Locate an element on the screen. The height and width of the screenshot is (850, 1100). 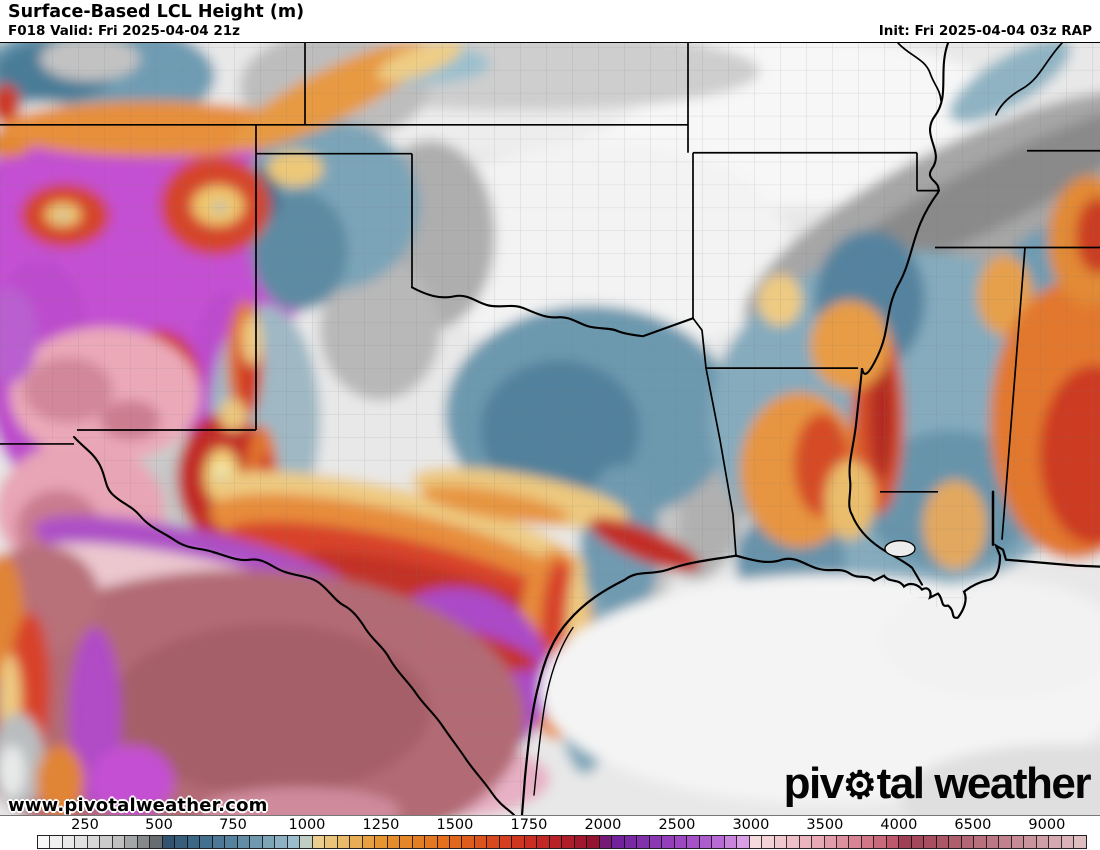
colorbar-label: 2500 is located at coordinates (677, 825).